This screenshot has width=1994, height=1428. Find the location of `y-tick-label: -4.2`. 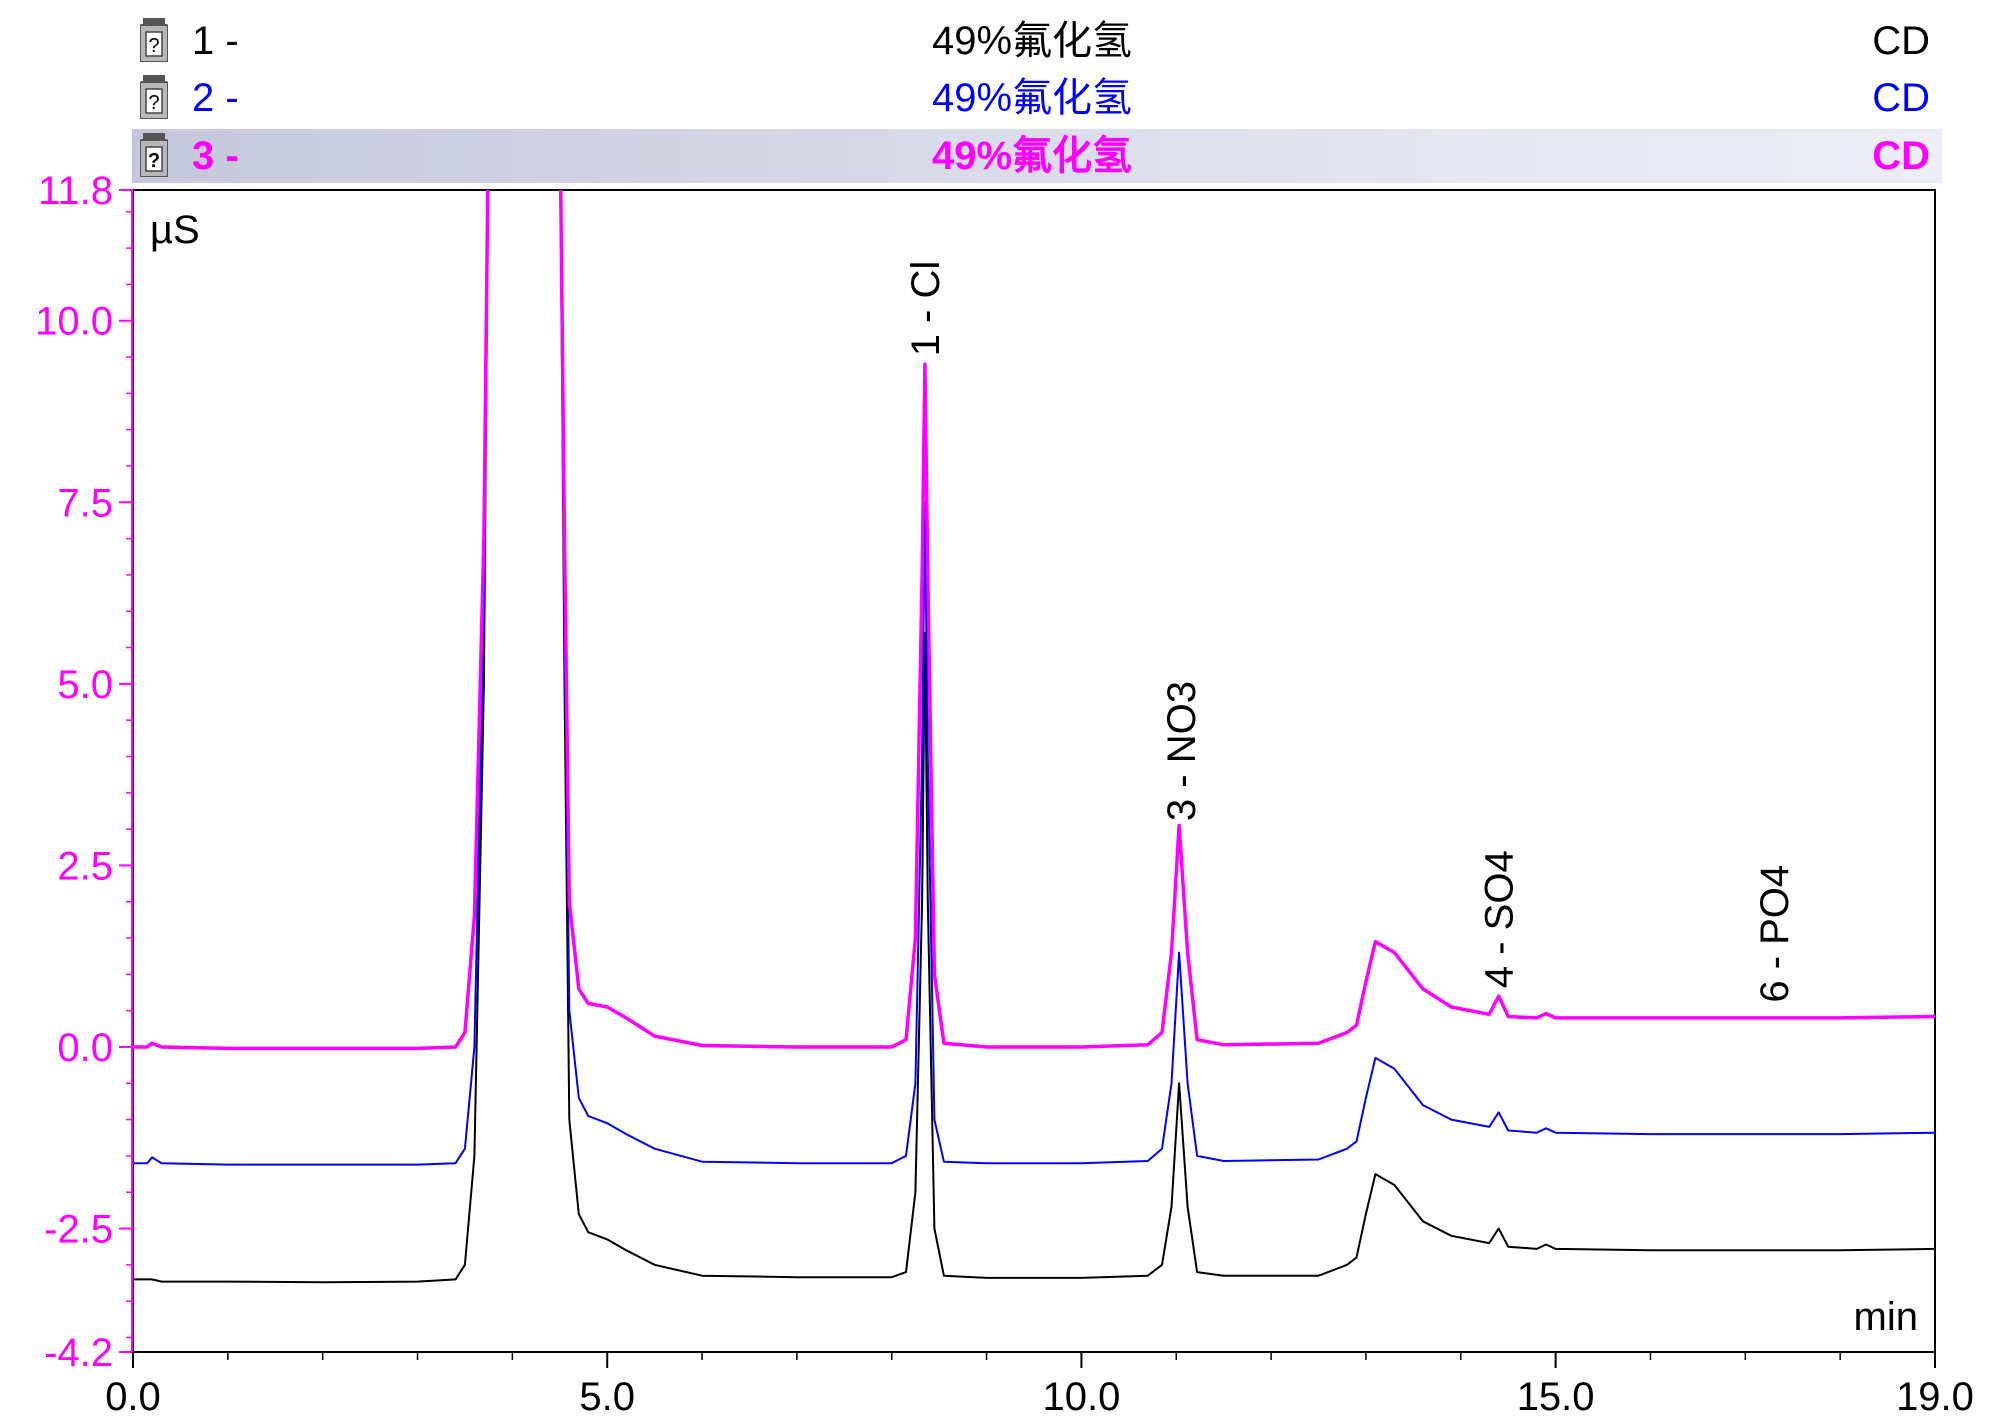

y-tick-label: -4.2 is located at coordinates (78, 1353).